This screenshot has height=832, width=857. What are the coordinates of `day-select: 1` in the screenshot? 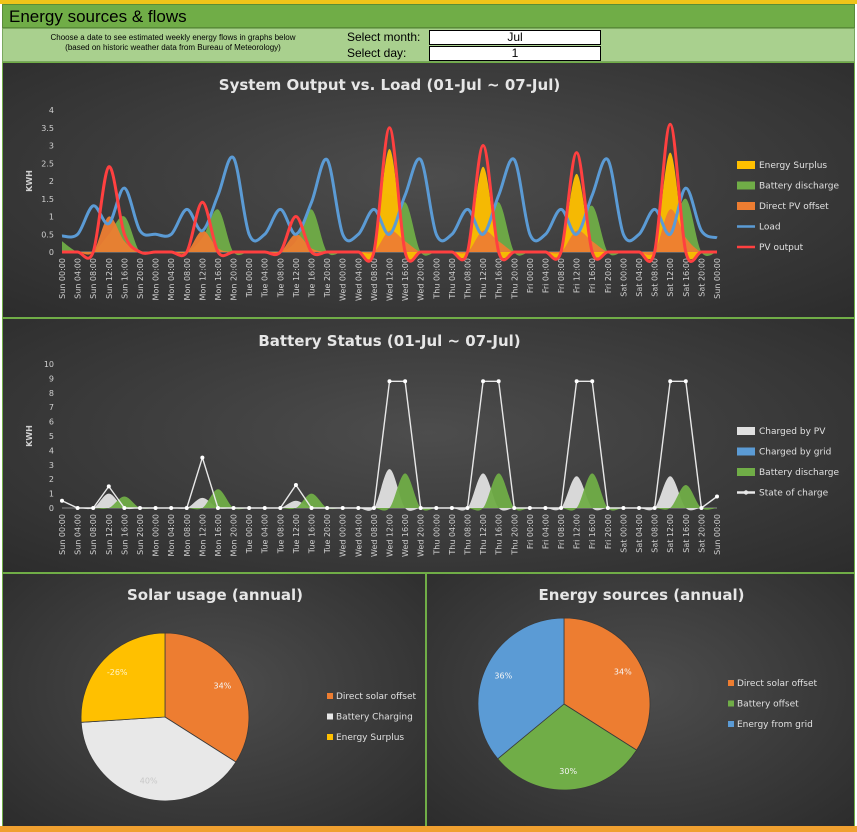 It's located at (515, 53).